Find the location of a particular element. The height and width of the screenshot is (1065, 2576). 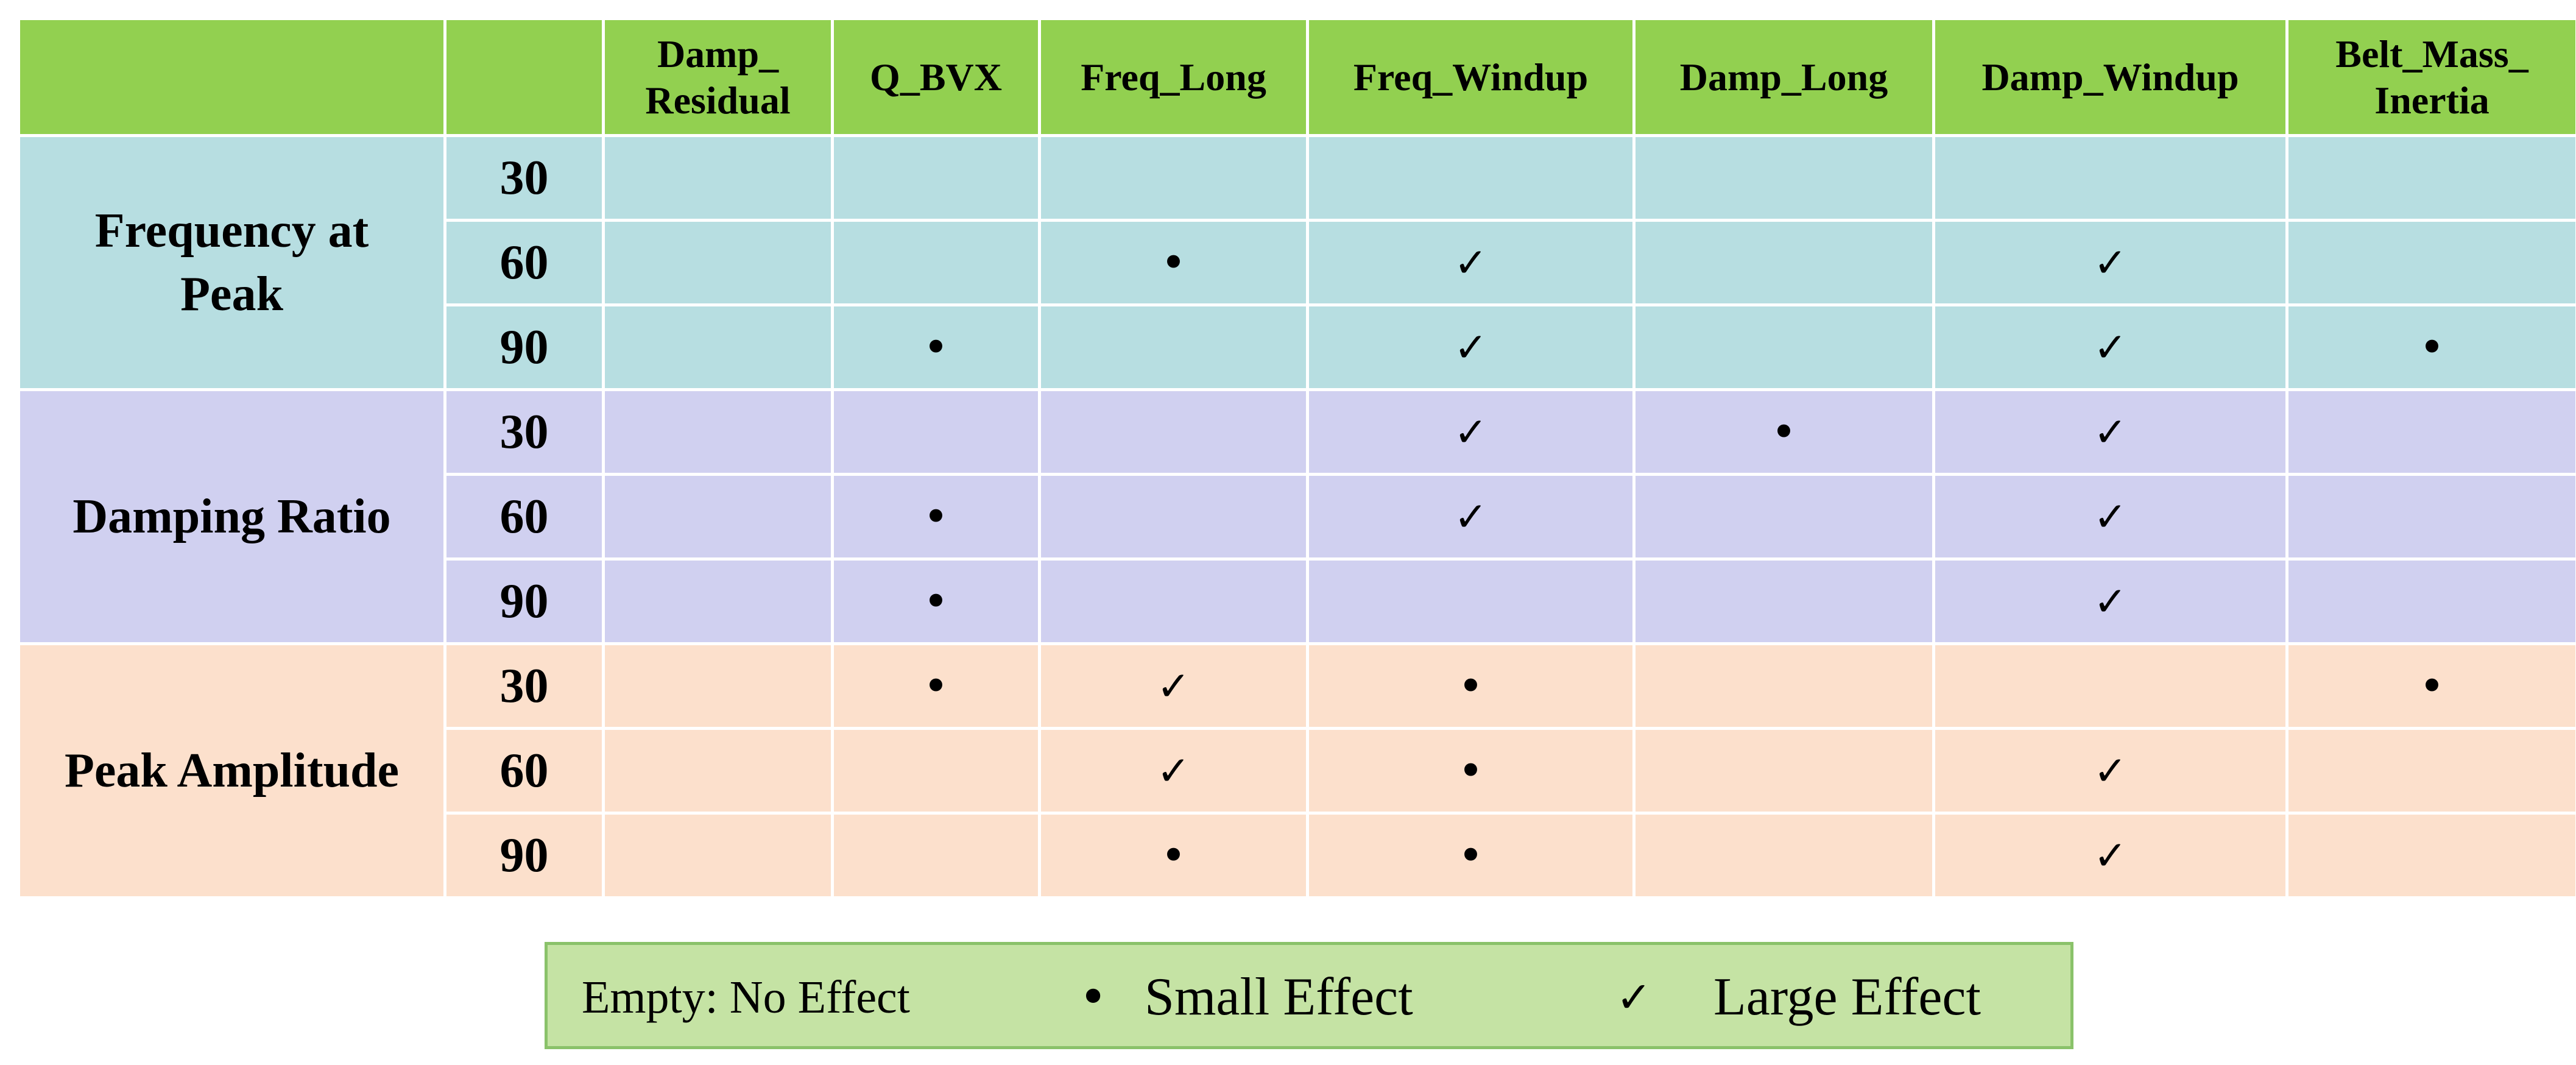

header-damp-long: Damp_Long is located at coordinates (1783, 77).